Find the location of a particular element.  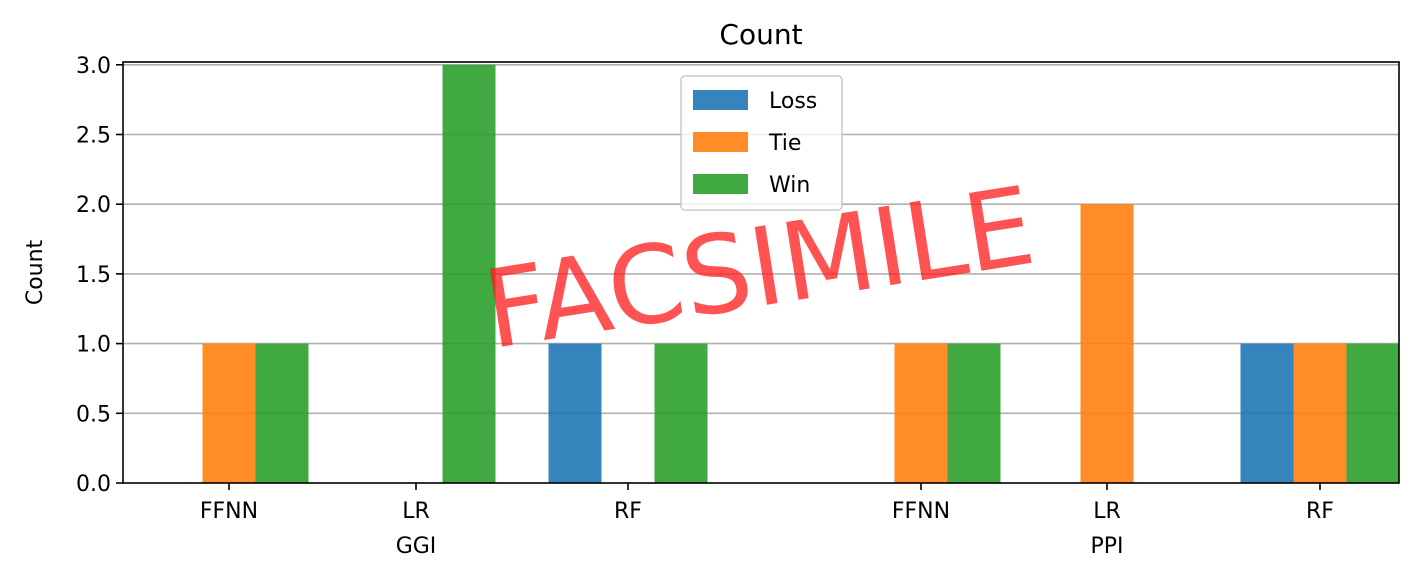

legend-swatch-loss is located at coordinates (720, 100).